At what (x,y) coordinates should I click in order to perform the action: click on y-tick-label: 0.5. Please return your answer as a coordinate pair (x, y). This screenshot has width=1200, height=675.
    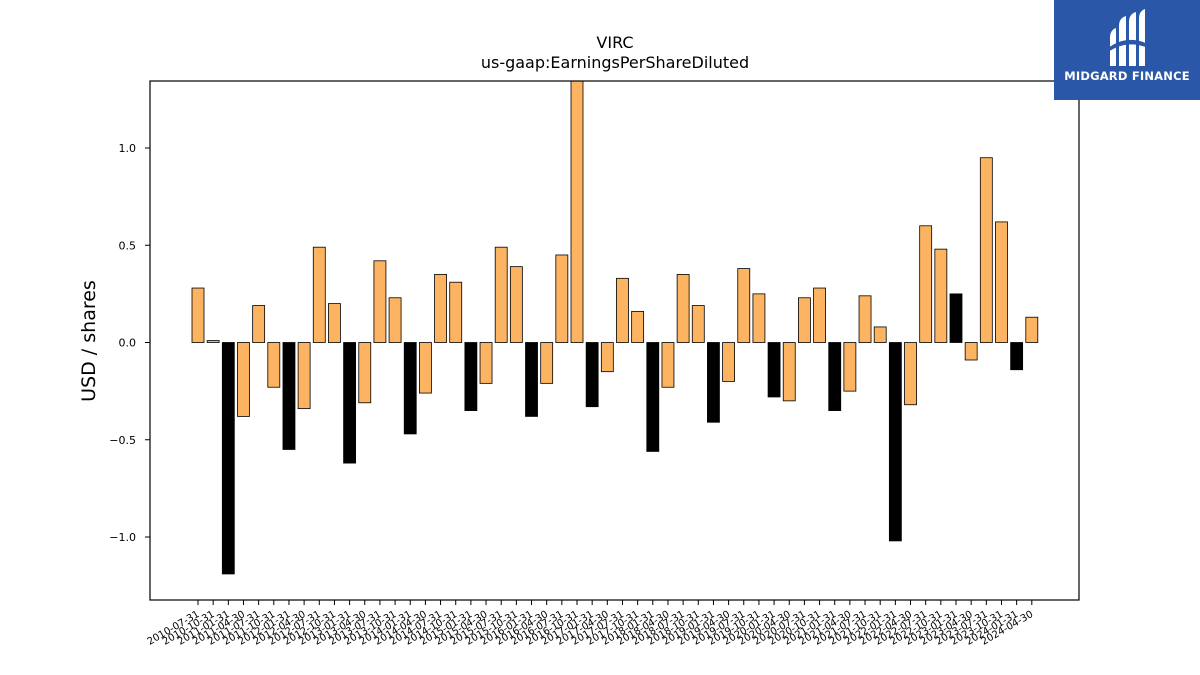
    Looking at the image, I should click on (128, 245).